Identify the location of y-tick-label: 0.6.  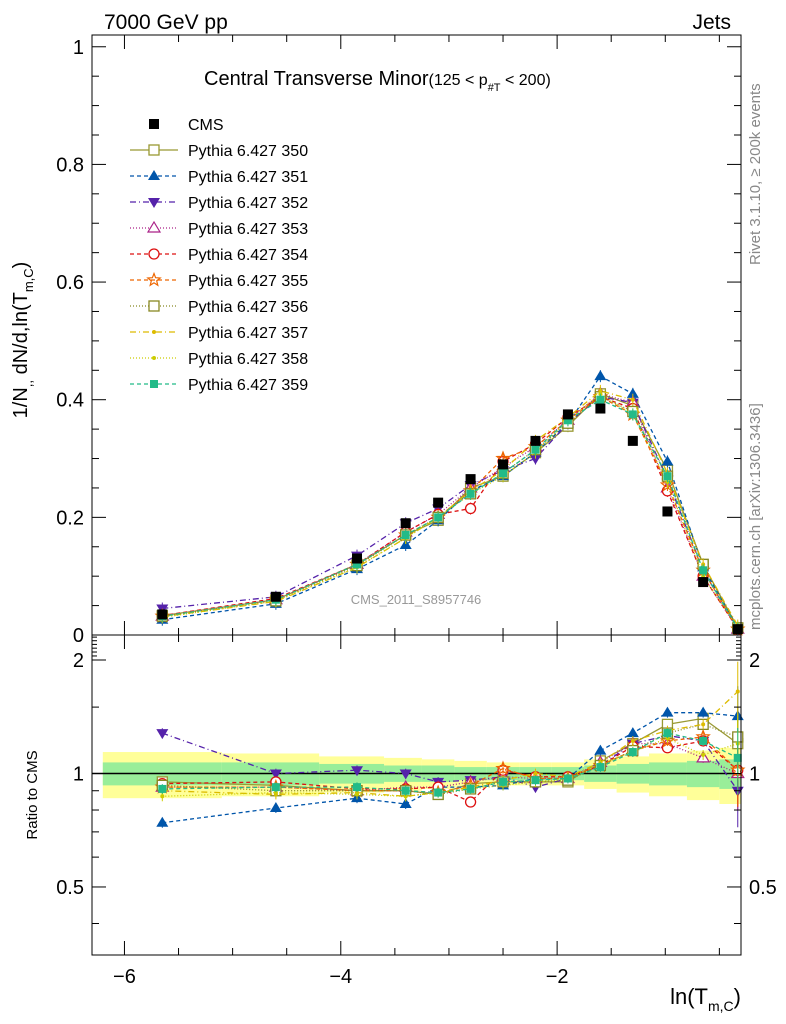
(70, 283).